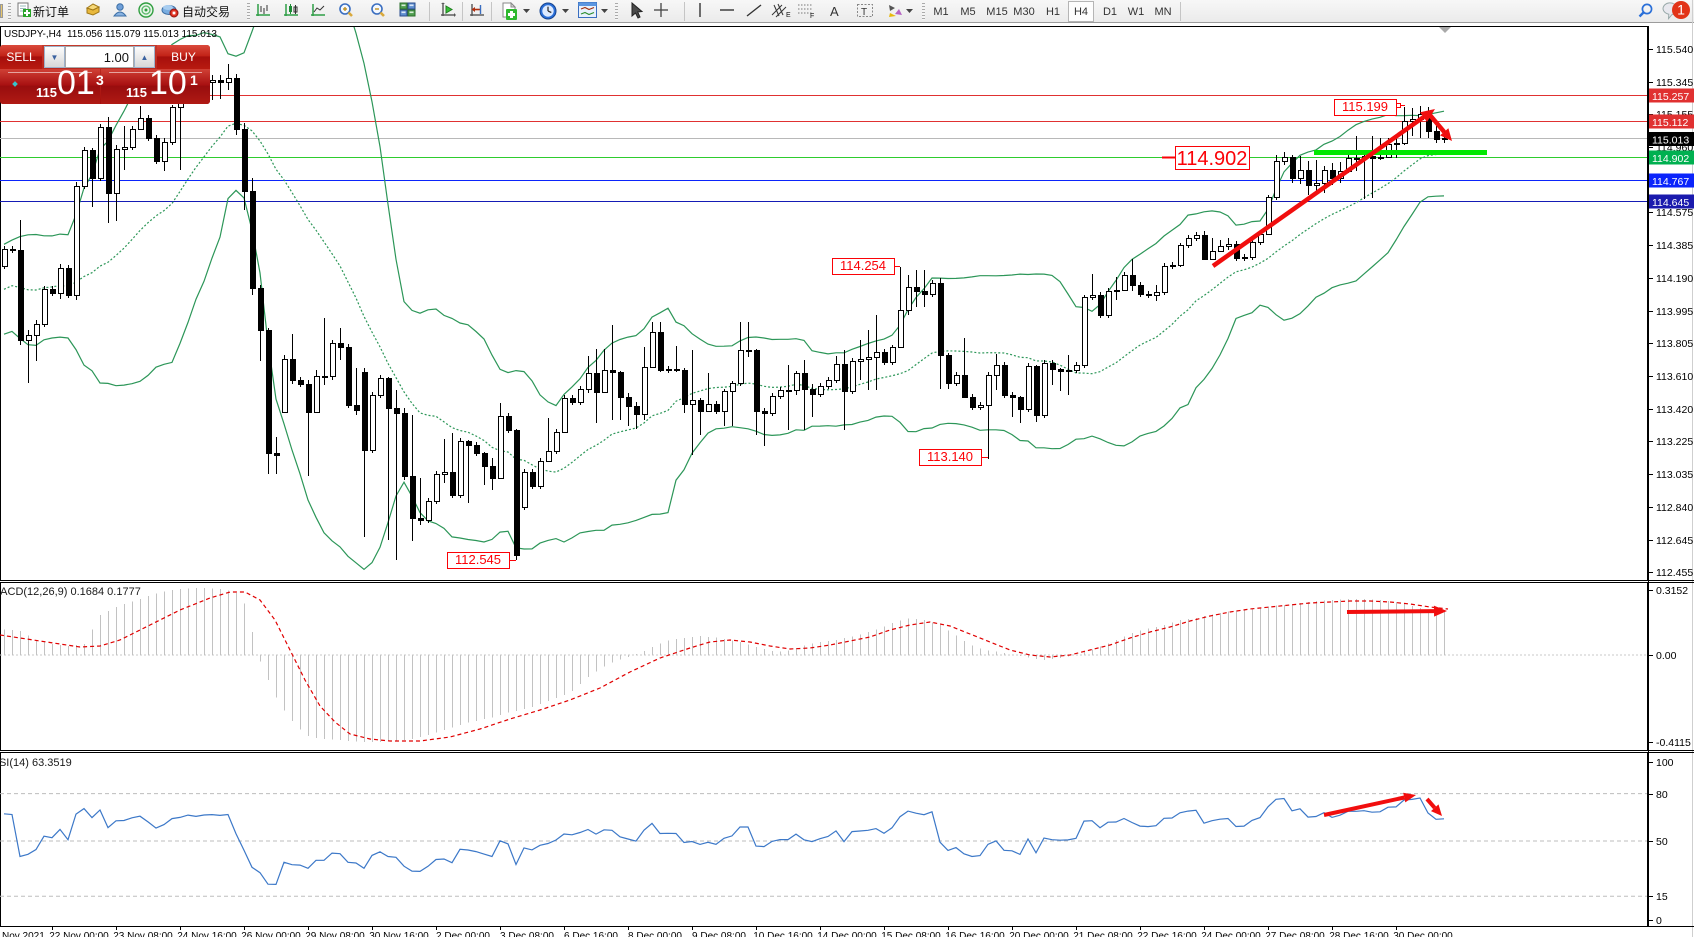 Image resolution: width=1694 pixels, height=937 pixels. What do you see at coordinates (79, 934) in the screenshot?
I see `svg-text: 22 Nov 00:00` at bounding box center [79, 934].